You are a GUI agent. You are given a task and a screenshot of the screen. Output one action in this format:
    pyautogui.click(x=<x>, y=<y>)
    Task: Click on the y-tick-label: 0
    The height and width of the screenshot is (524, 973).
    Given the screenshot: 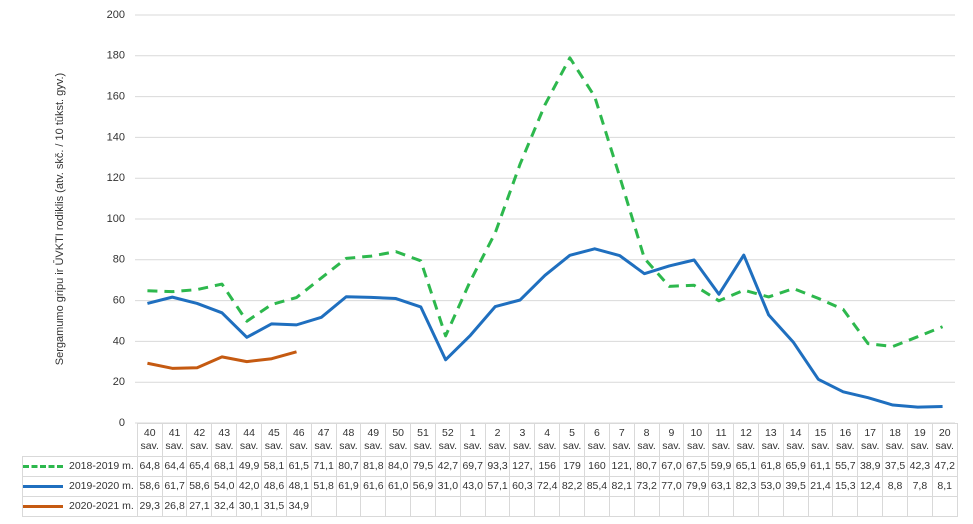 What is the action you would take?
    pyautogui.click(x=122, y=423)
    